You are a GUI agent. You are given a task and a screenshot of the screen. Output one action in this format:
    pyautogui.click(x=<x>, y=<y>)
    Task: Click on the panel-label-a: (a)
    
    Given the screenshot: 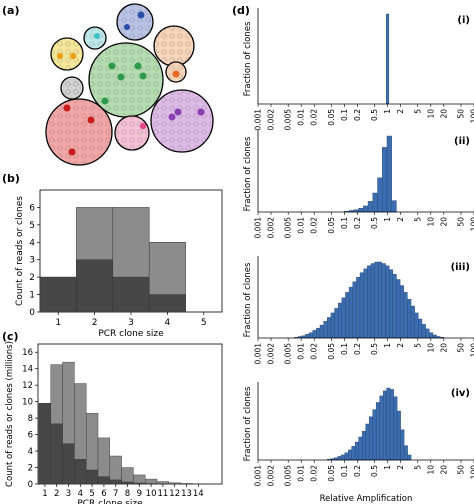 What is the action you would take?
    pyautogui.click(x=10, y=10)
    